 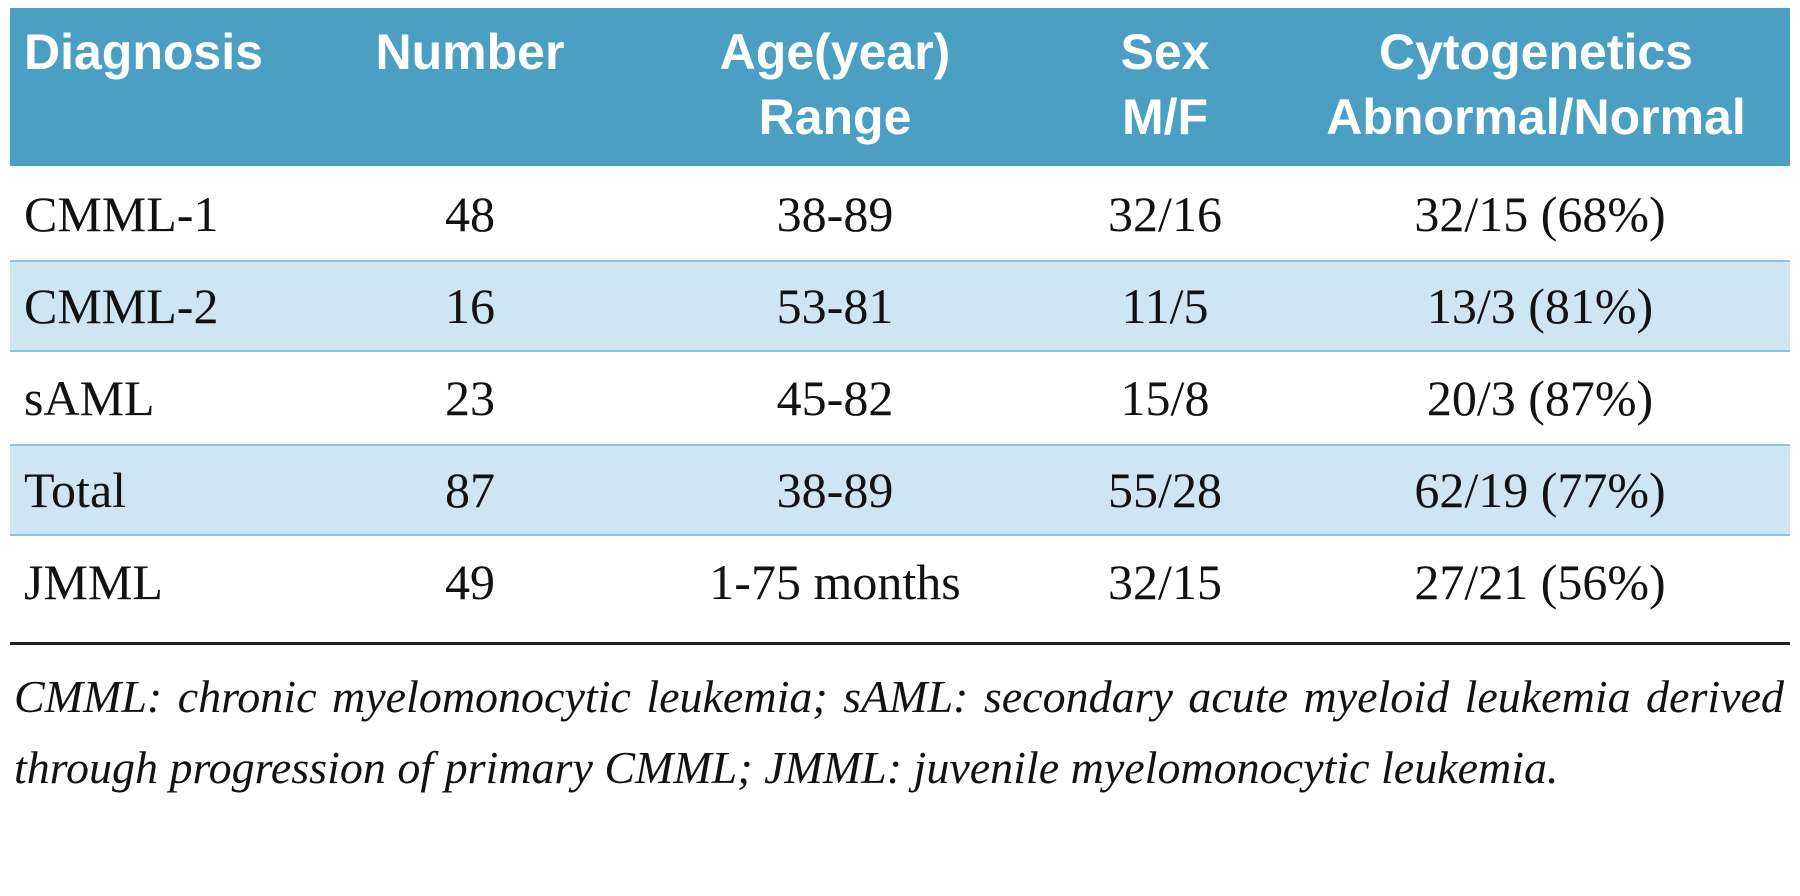 What do you see at coordinates (1165, 398) in the screenshot?
I see `cell-sex: 15/8` at bounding box center [1165, 398].